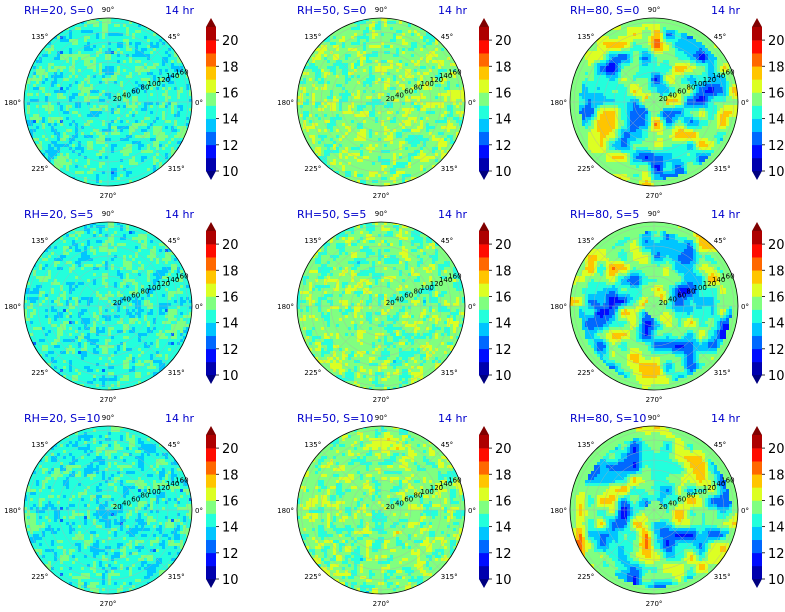 This screenshot has width=785, height=612. Describe the element at coordinates (718, 76) in the screenshot. I see `radial-tick-label: 140` at that location.